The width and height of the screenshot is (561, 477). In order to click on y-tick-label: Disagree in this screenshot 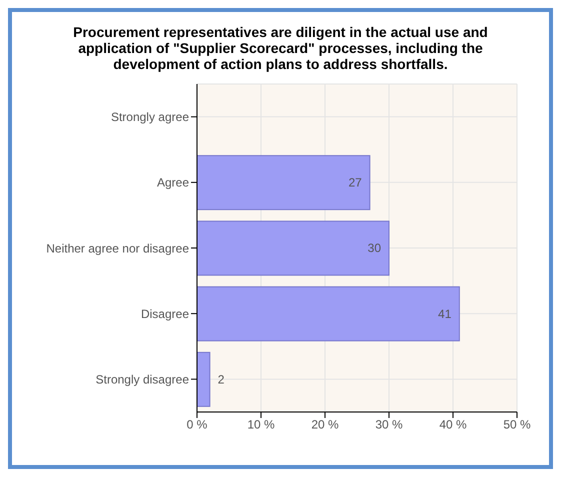, I will do `click(165, 313)`.